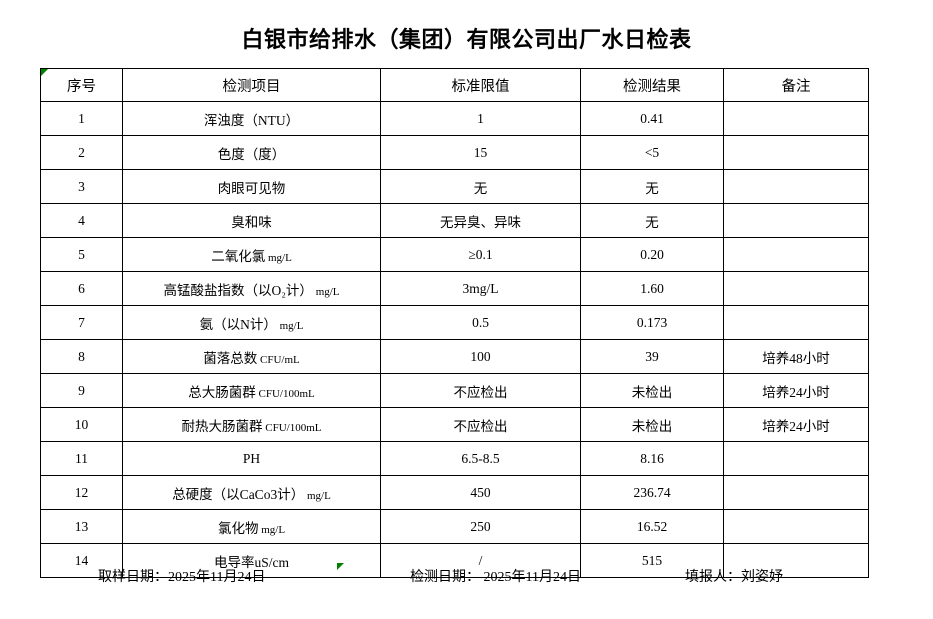 The width and height of the screenshot is (933, 619). What do you see at coordinates (81, 458) in the screenshot?
I see `cell-no: 11` at bounding box center [81, 458].